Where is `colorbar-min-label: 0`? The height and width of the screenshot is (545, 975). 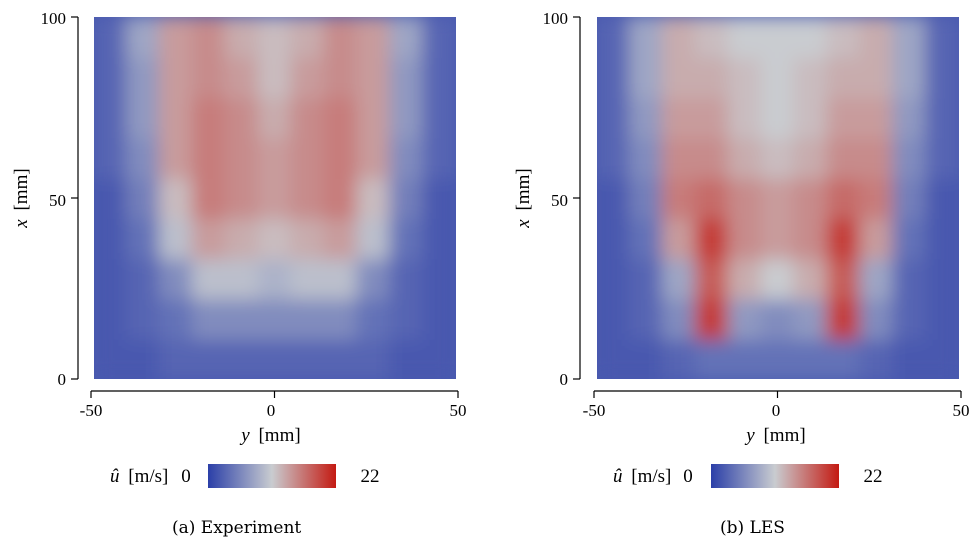 colorbar-min-label: 0 is located at coordinates (186, 476).